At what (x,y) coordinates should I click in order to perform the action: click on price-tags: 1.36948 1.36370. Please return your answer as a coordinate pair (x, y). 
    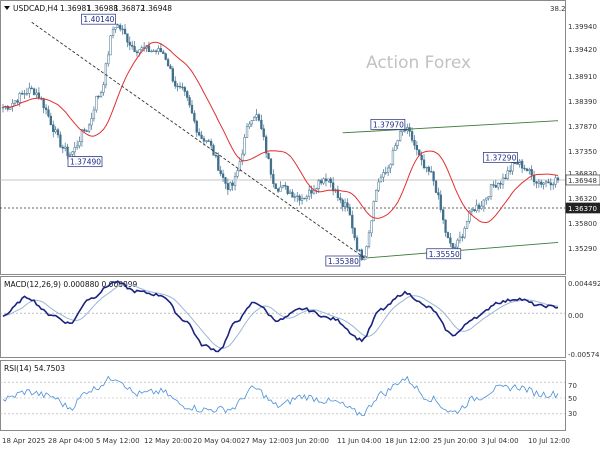
    Looking at the image, I should click on (582, 194).